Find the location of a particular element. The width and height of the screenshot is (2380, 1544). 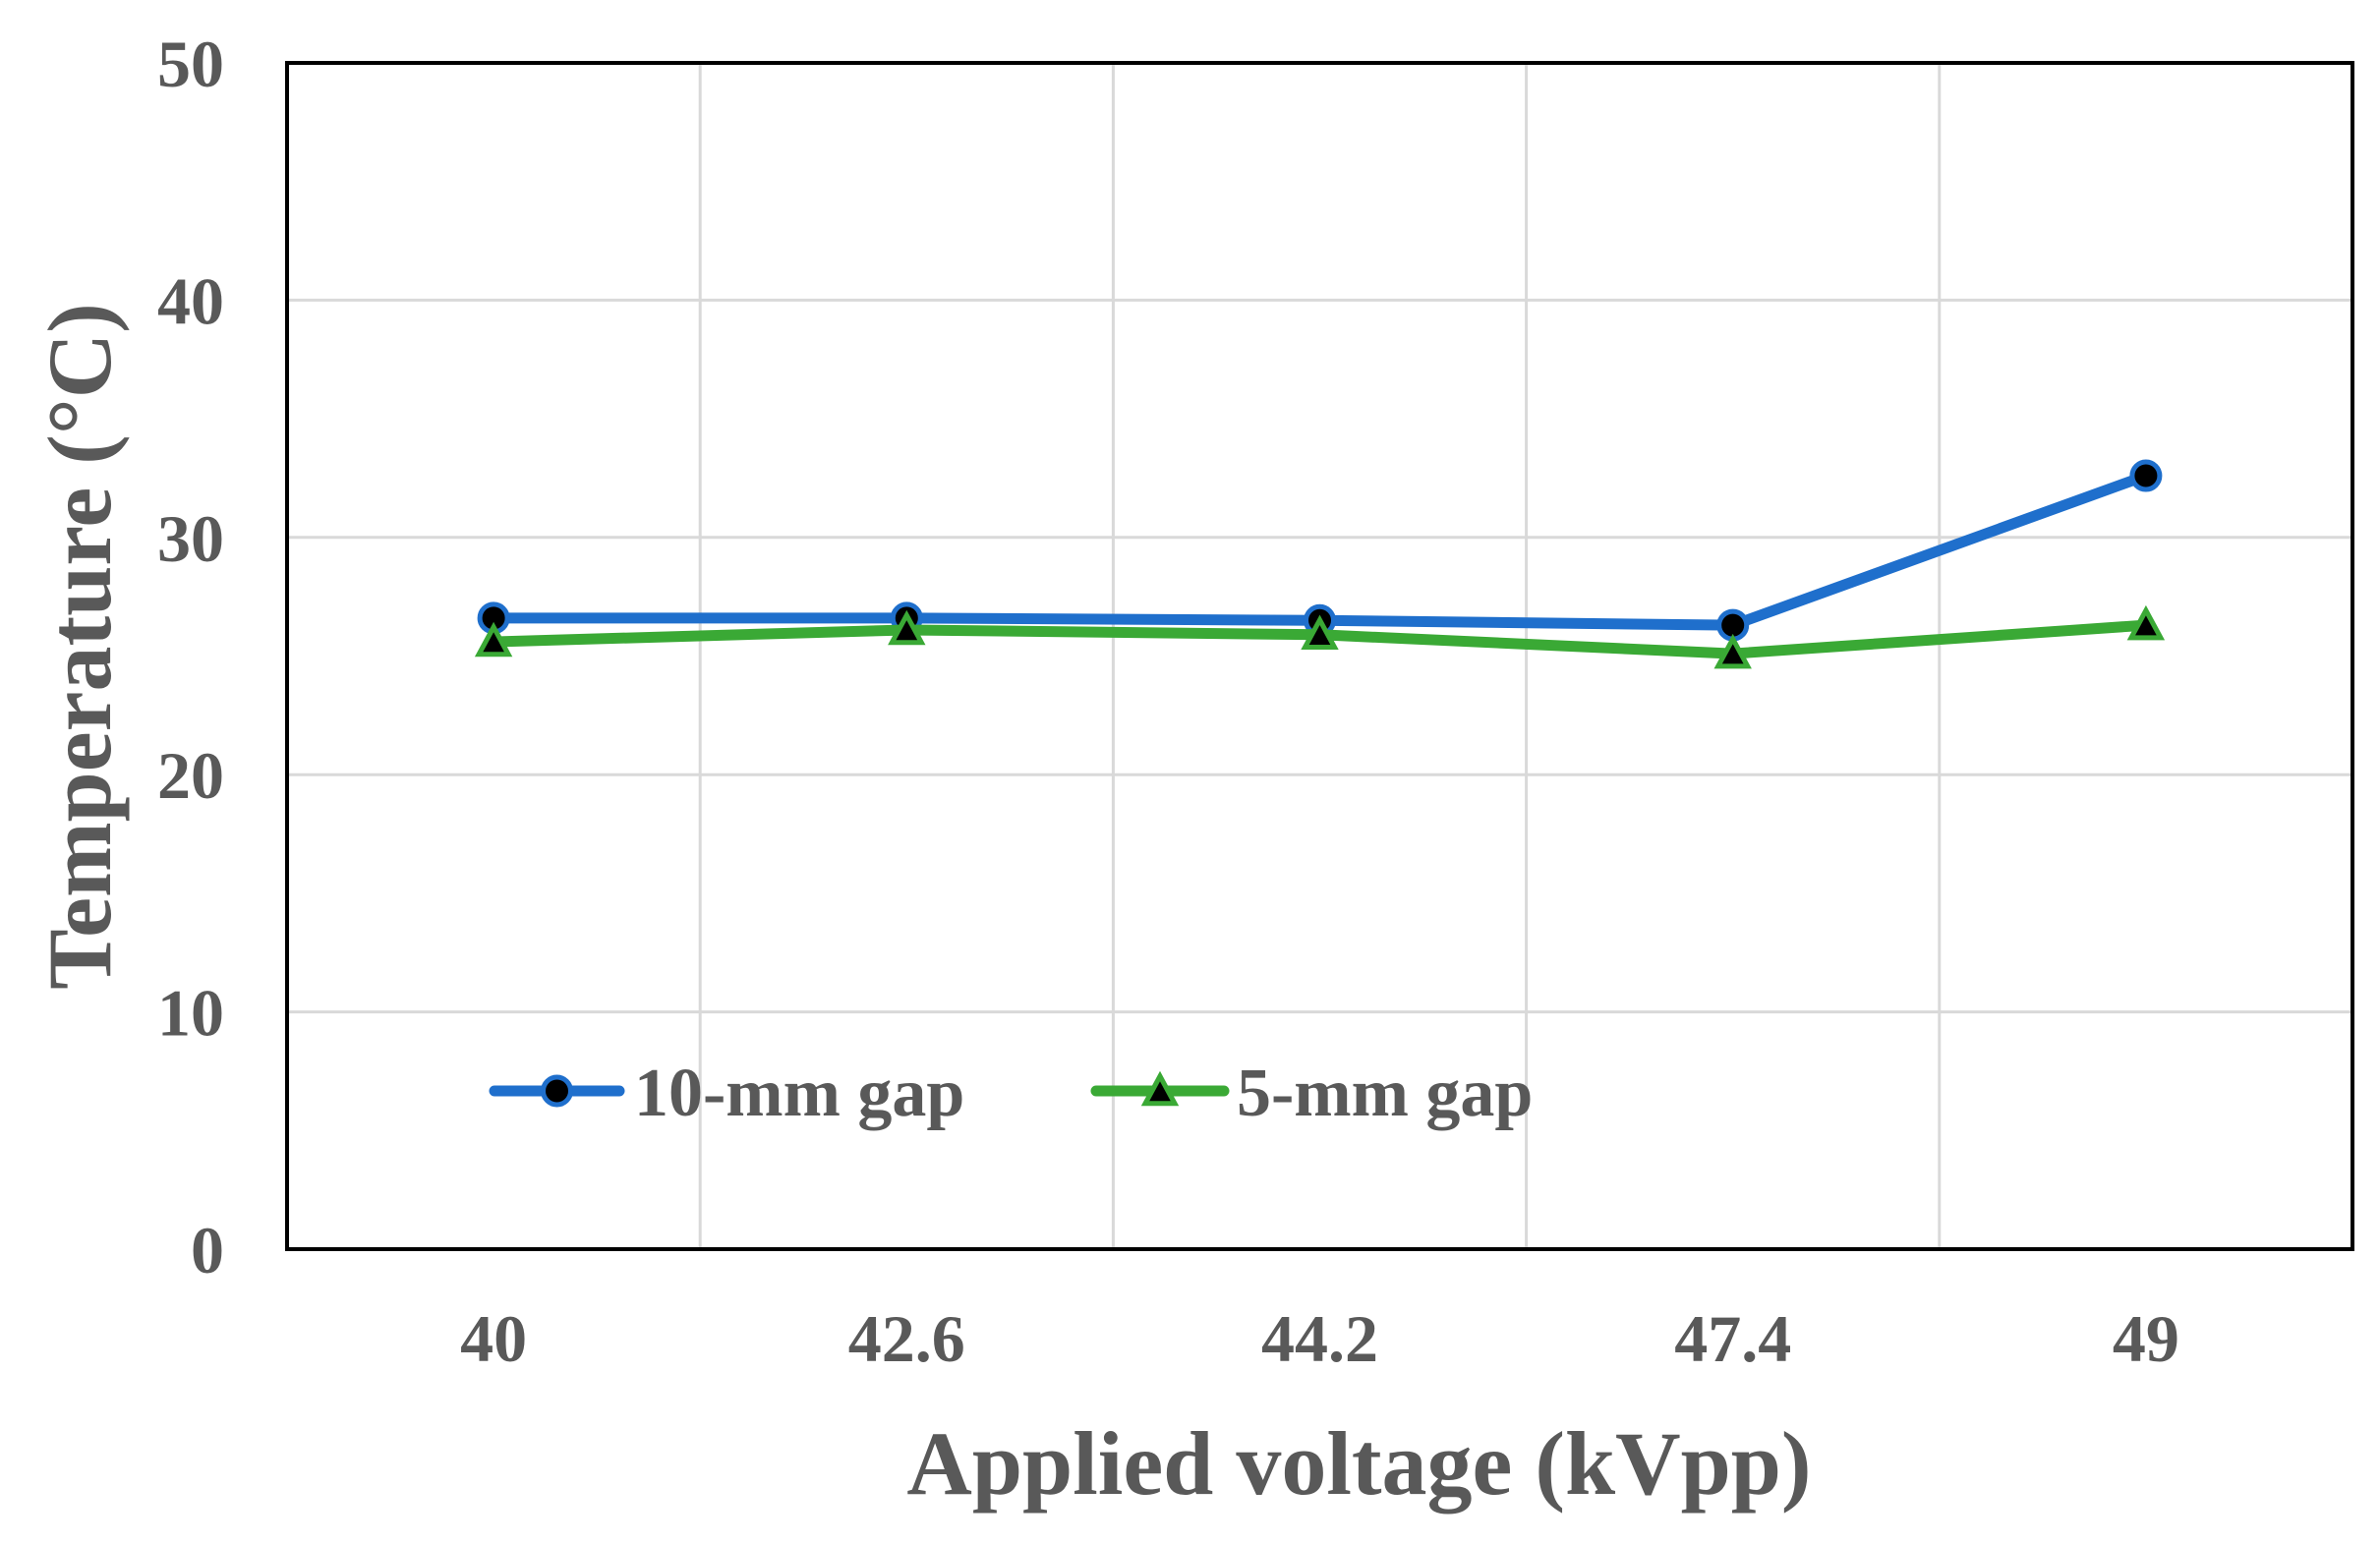

legend: 10-mm gap 5-mm gap is located at coordinates (1011, 1093).